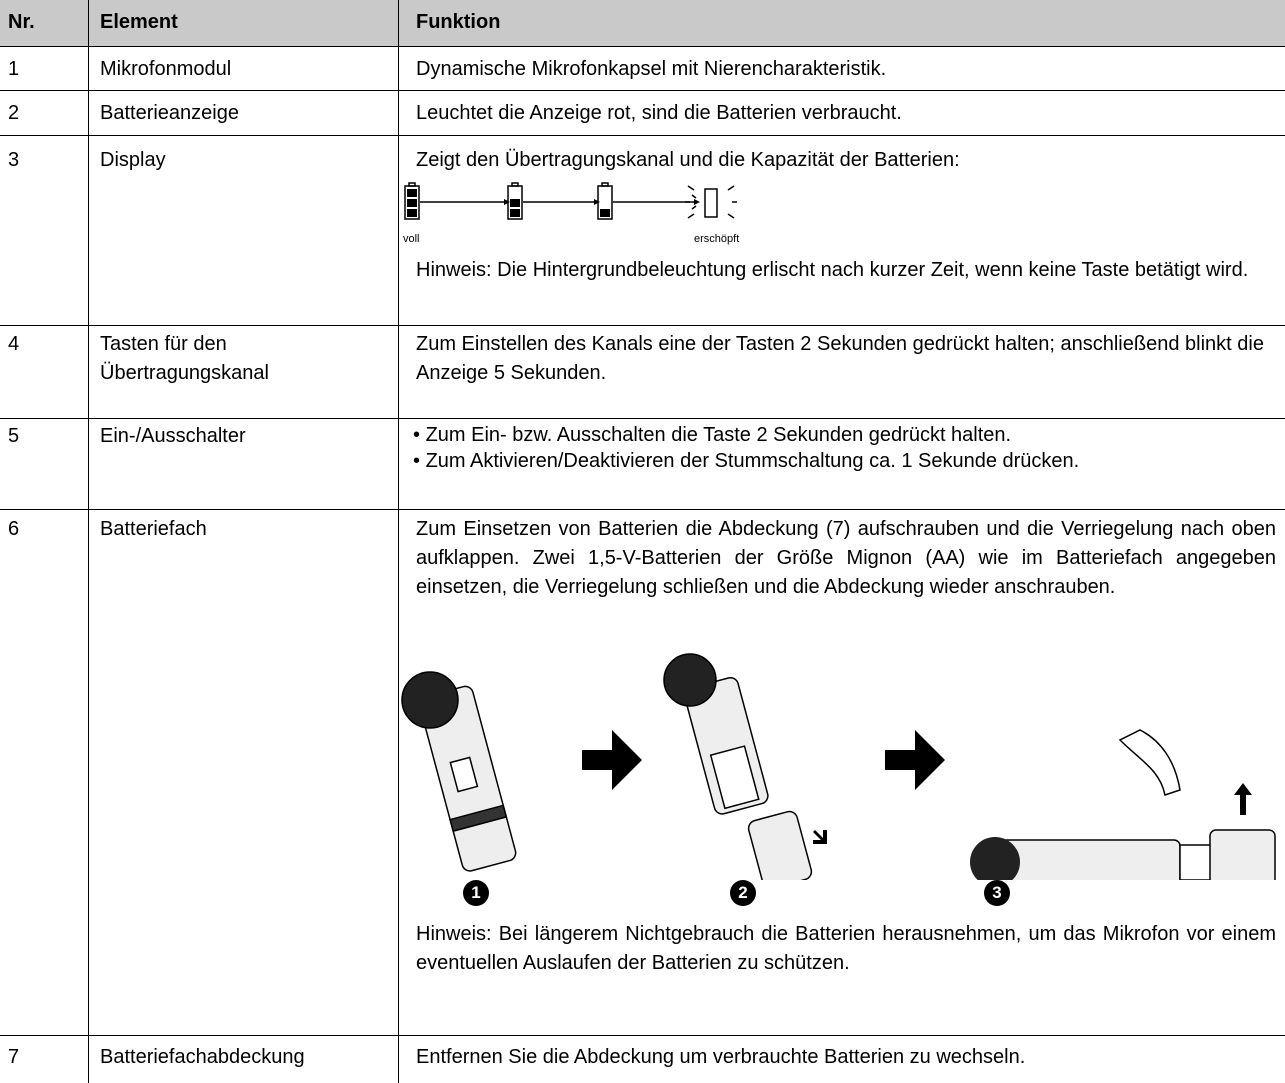 The width and height of the screenshot is (1285, 1083). I want to click on row-number: 6, so click(14, 529).